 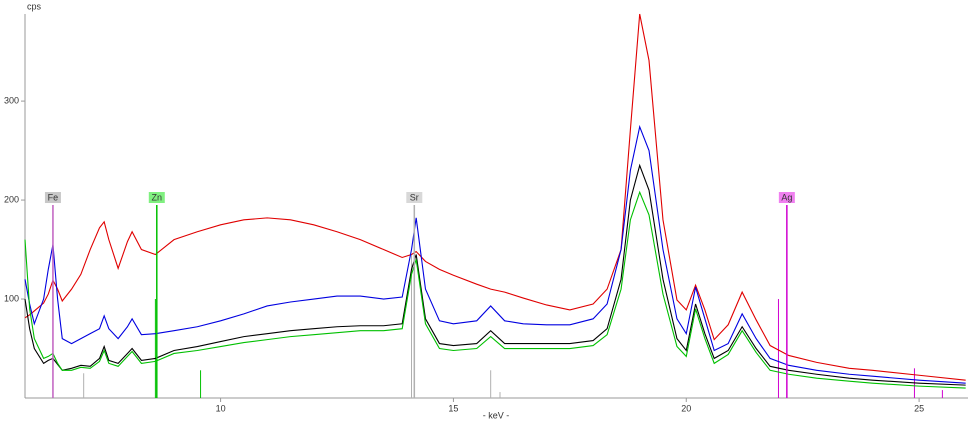 I want to click on element-label: Zn, so click(x=157, y=197).